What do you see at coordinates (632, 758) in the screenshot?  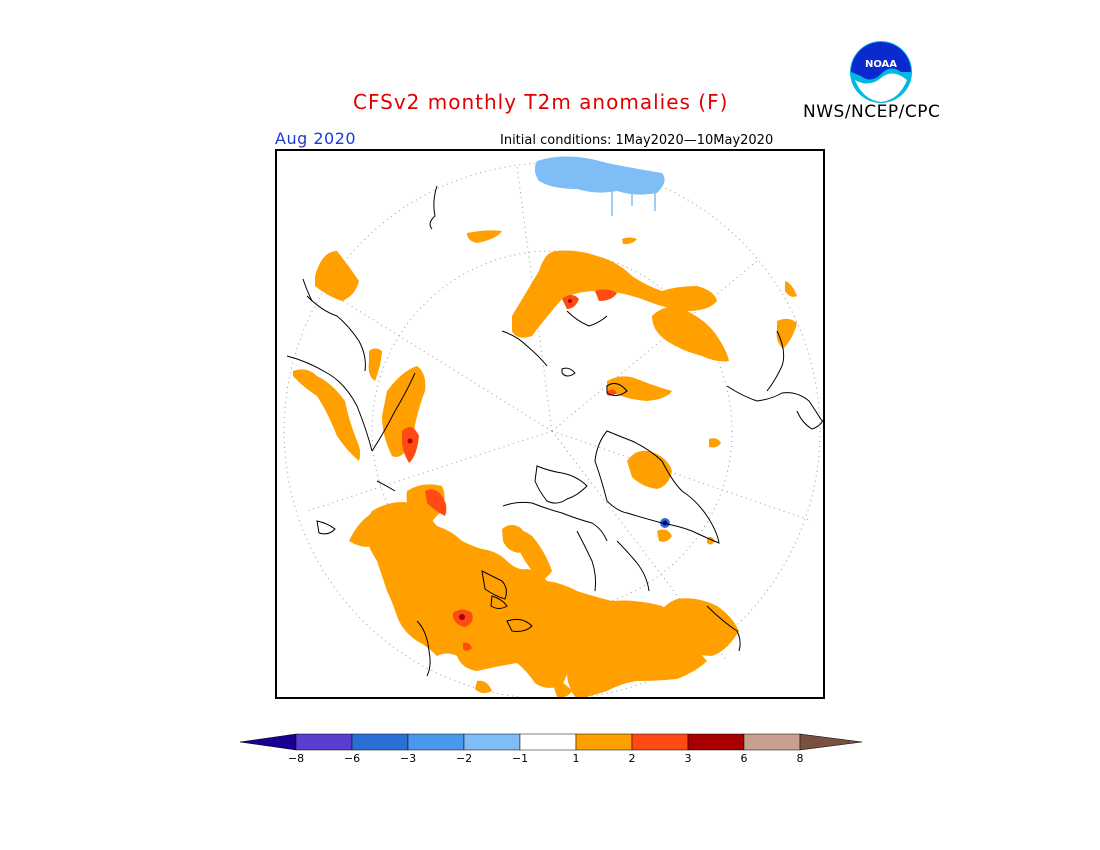 I see `legend-tick-label: 2` at bounding box center [632, 758].